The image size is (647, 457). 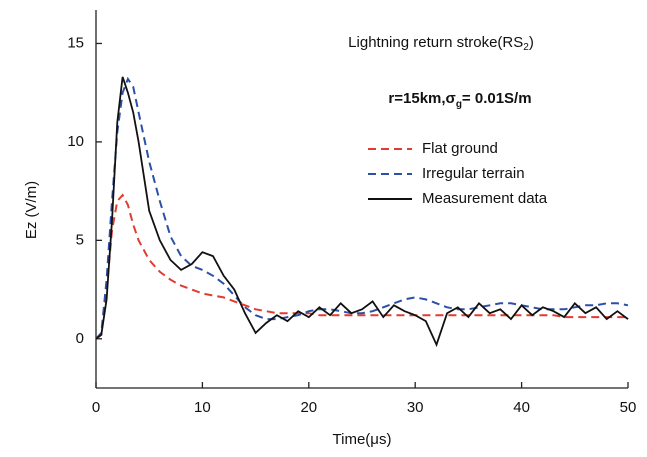 What do you see at coordinates (521, 407) in the screenshot?
I see `x-tick-label: 40` at bounding box center [521, 407].